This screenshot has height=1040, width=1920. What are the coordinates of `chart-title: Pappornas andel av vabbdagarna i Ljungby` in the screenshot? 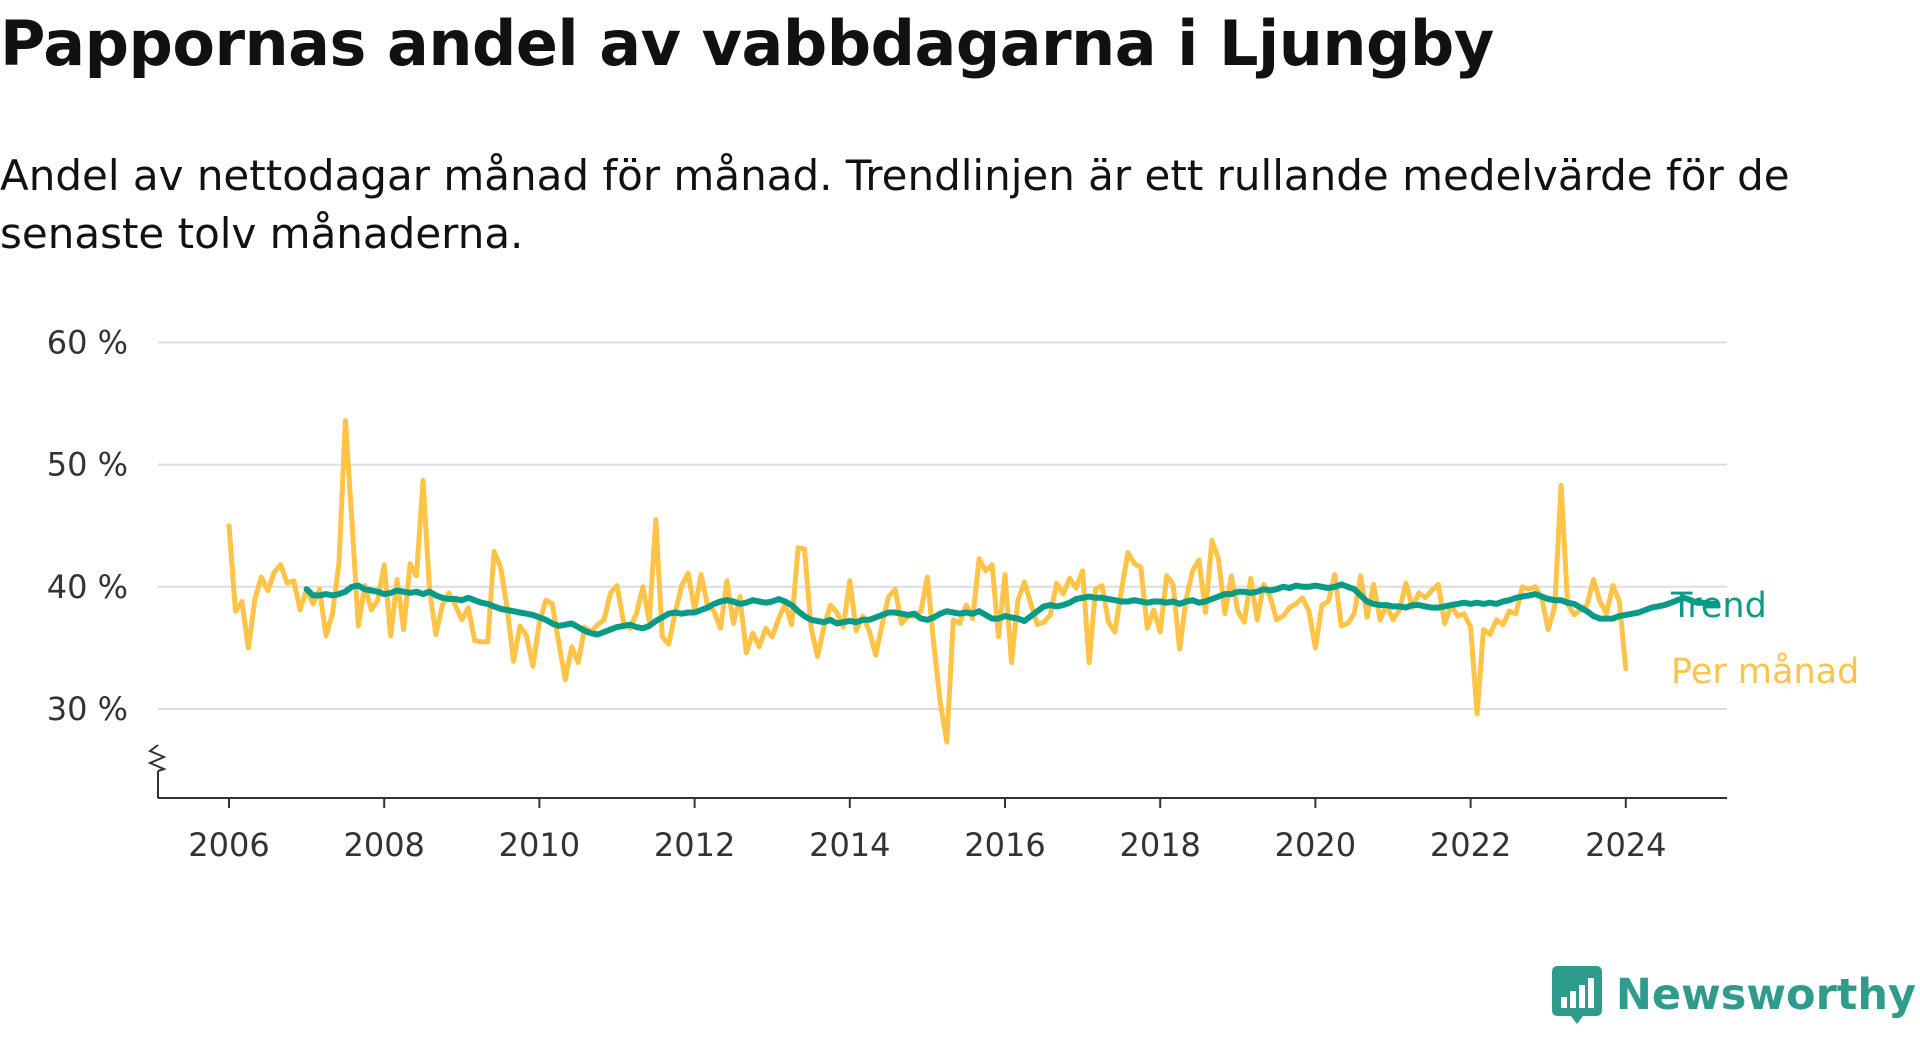 It's located at (747, 43).